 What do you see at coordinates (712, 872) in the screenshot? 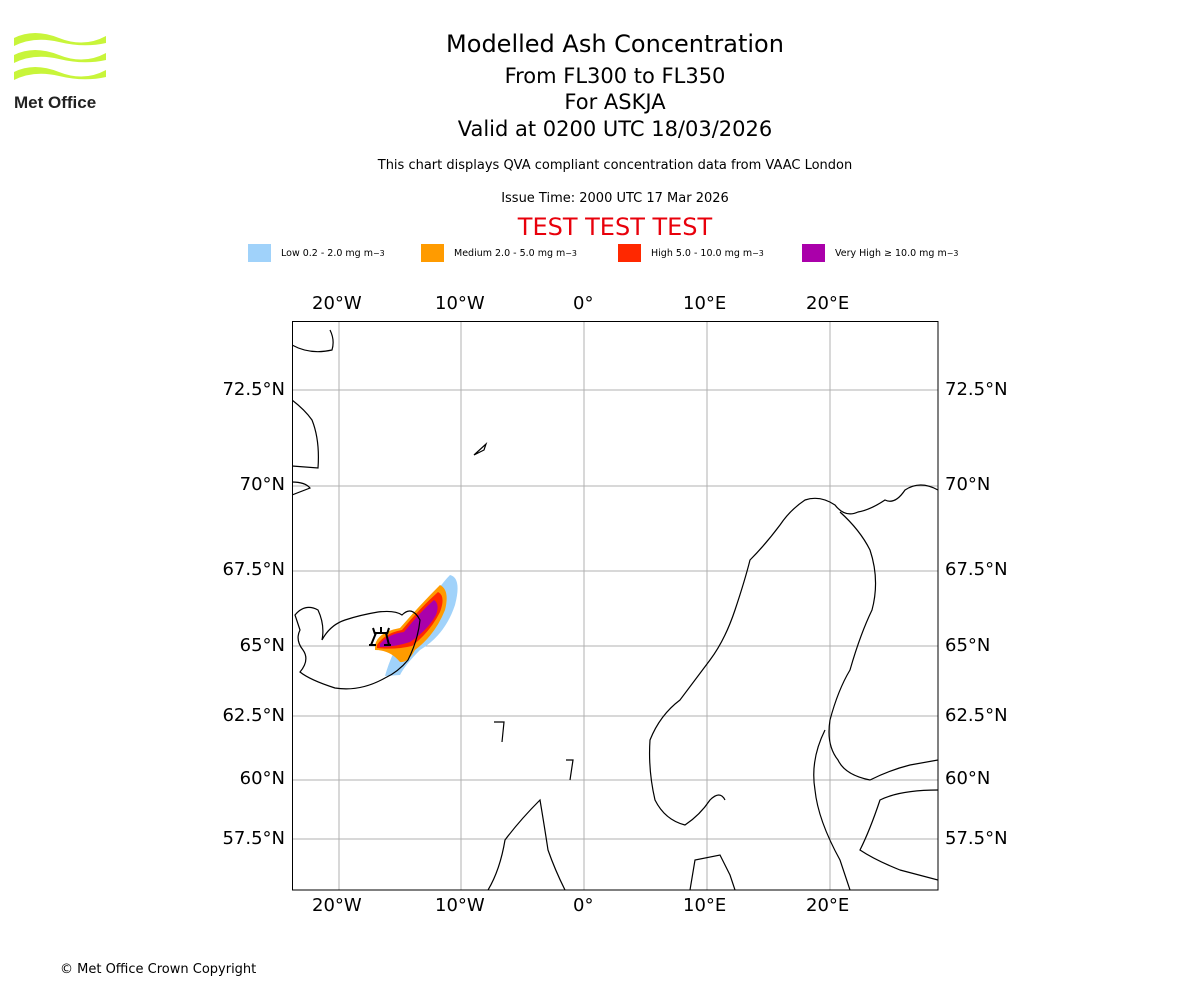
I see `denmark-coast` at bounding box center [712, 872].